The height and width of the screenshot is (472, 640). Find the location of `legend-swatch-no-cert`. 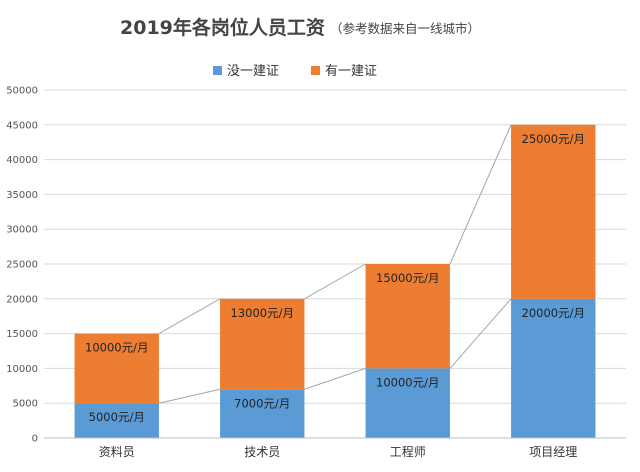

legend-swatch-no-cert is located at coordinates (217, 70).